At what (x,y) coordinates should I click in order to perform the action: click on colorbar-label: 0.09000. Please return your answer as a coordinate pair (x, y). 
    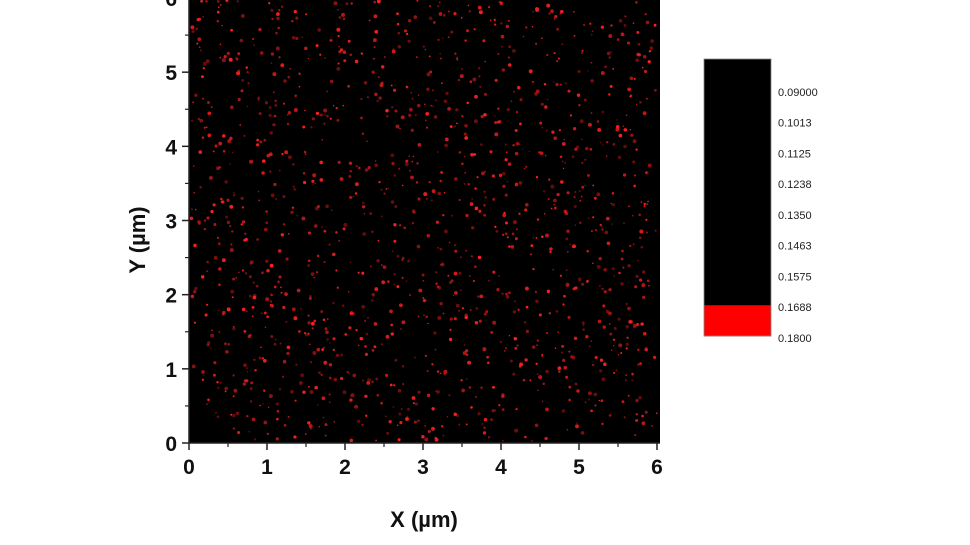
    Looking at the image, I should click on (798, 93).